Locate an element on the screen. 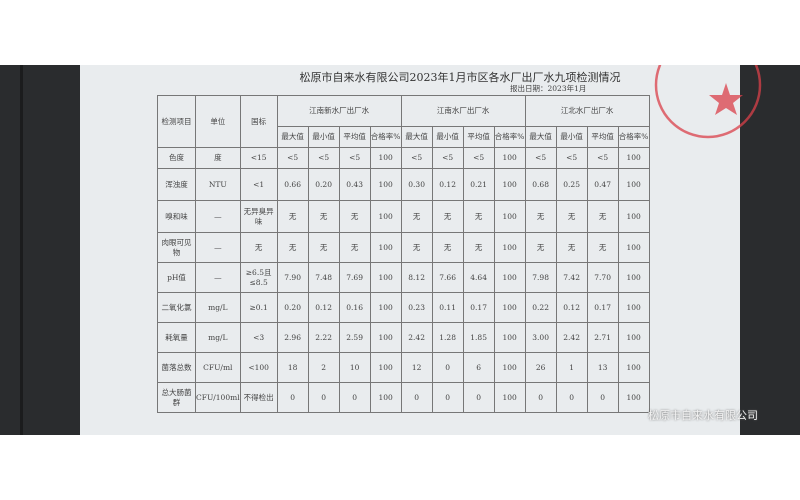 Image resolution: width=800 pixels, height=500 pixels. unit-cell: — is located at coordinates (218, 216).